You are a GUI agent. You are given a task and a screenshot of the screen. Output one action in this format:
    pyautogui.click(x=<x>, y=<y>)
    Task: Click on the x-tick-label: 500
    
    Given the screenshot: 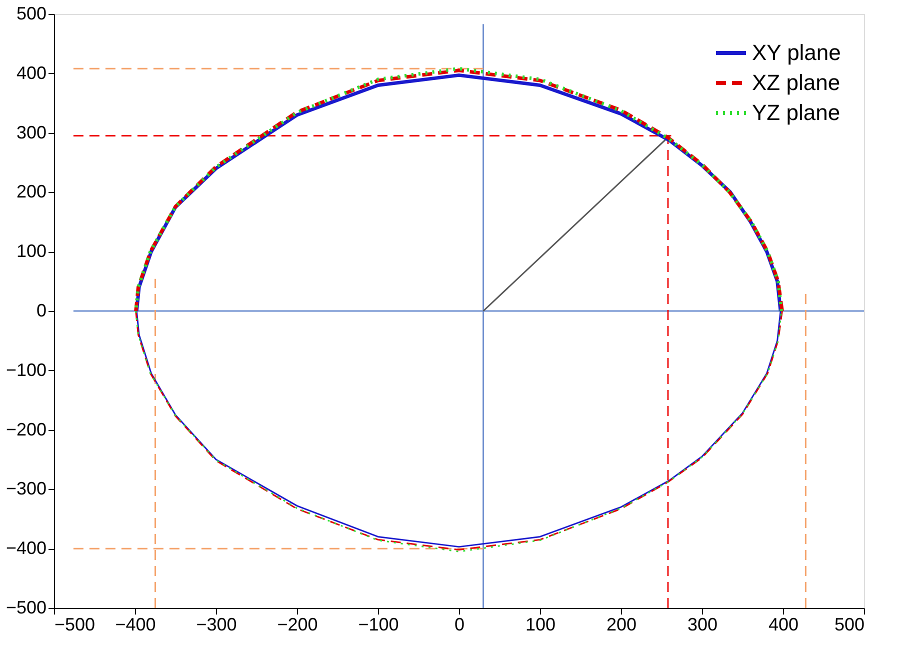 What is the action you would take?
    pyautogui.click(x=849, y=624)
    